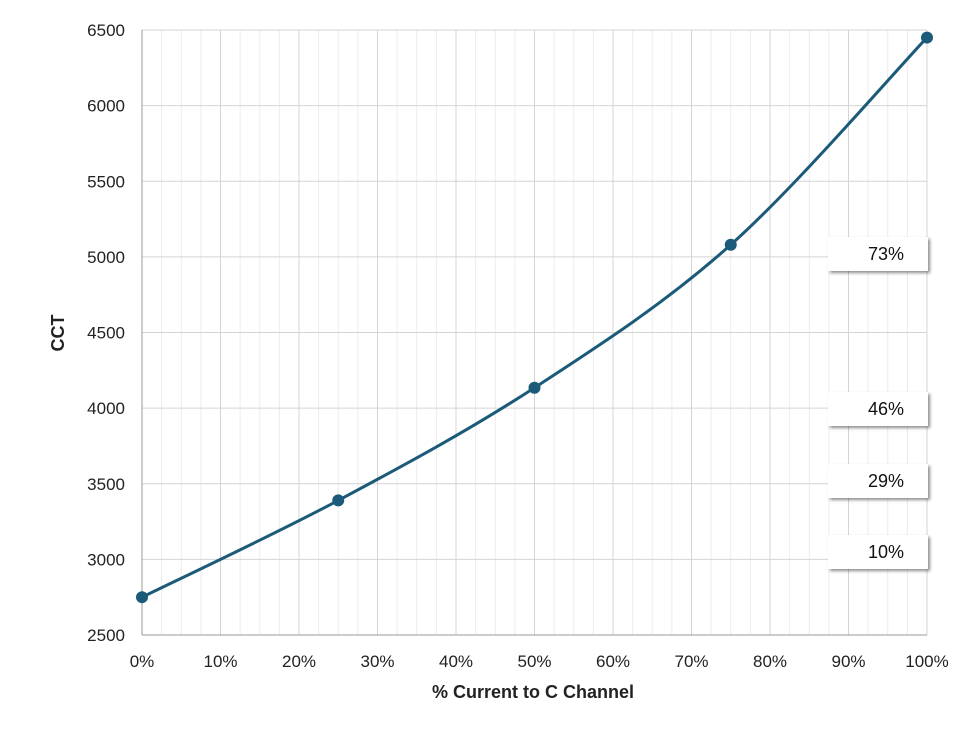  I want to click on x-tick-label: 70%, so click(691, 661).